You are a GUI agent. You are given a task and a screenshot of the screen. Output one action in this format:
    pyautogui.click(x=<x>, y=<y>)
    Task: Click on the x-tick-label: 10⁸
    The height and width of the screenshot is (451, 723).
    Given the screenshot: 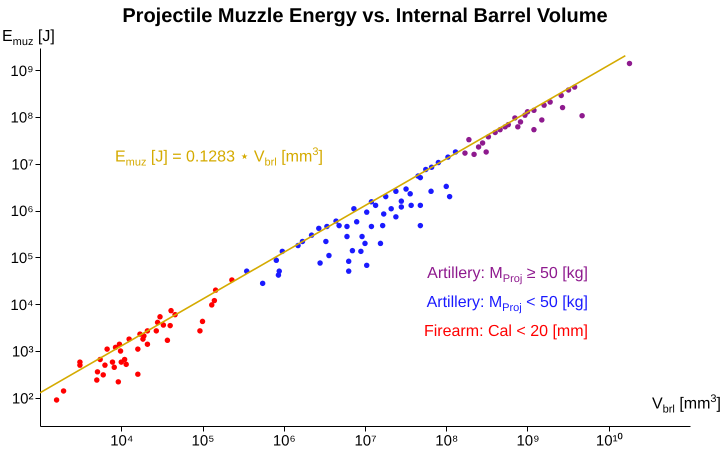 What is the action you would take?
    pyautogui.click(x=446, y=441)
    